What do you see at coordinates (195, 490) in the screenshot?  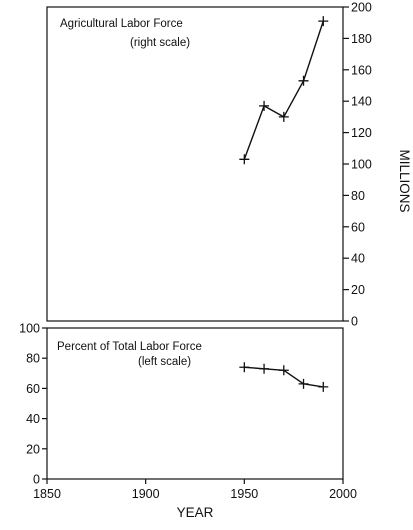 I see `lower-x-axis: 1850 1900 1950 2000` at bounding box center [195, 490].